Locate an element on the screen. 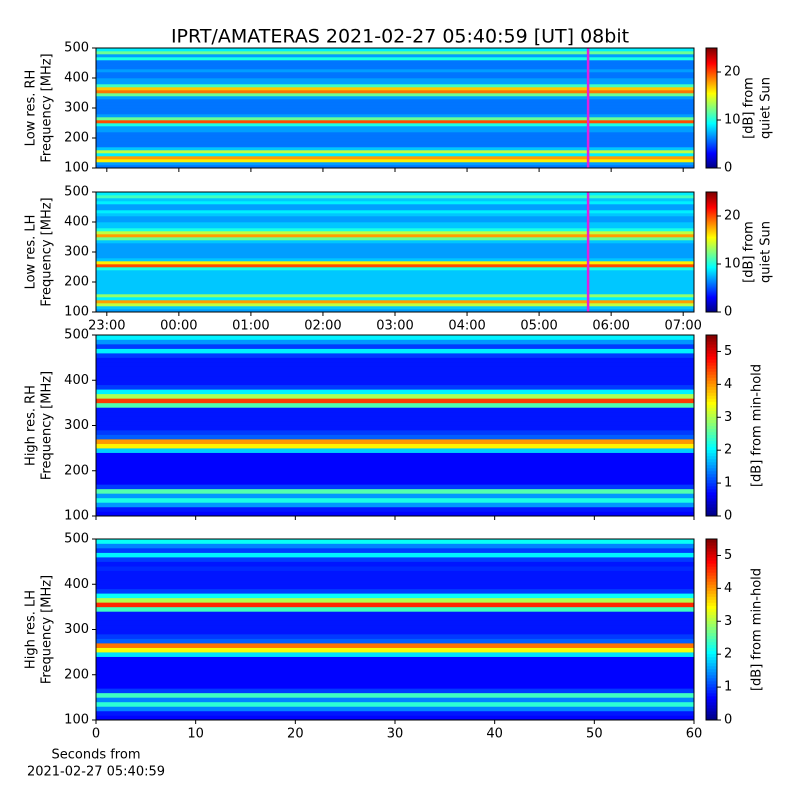 This screenshot has width=800, height=800. colorbar-tick-label: 4 is located at coordinates (728, 588).